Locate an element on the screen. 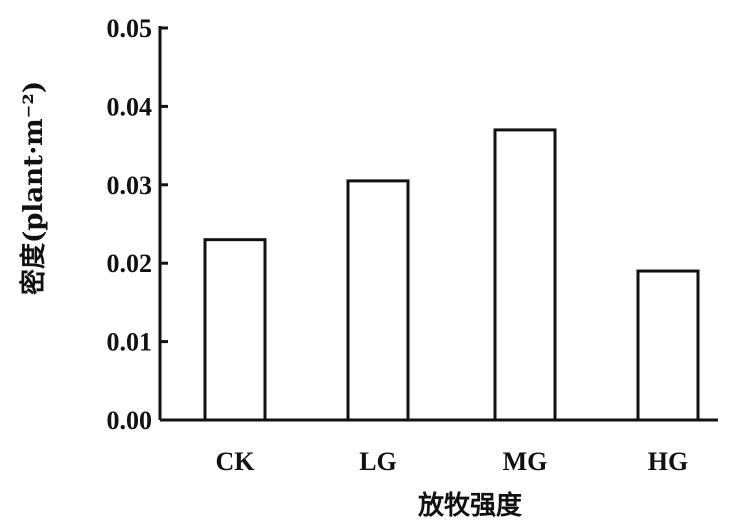 Image resolution: width=739 pixels, height=531 pixels. y-tick-label-4: 0.04 is located at coordinates (130, 106).